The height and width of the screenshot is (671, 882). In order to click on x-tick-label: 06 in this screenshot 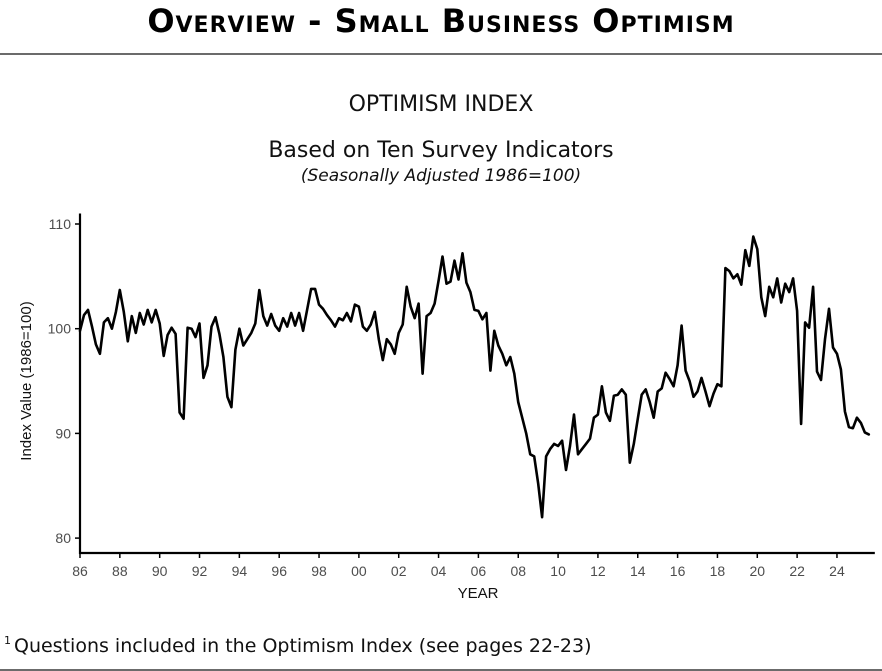, I will do `click(479, 571)`.